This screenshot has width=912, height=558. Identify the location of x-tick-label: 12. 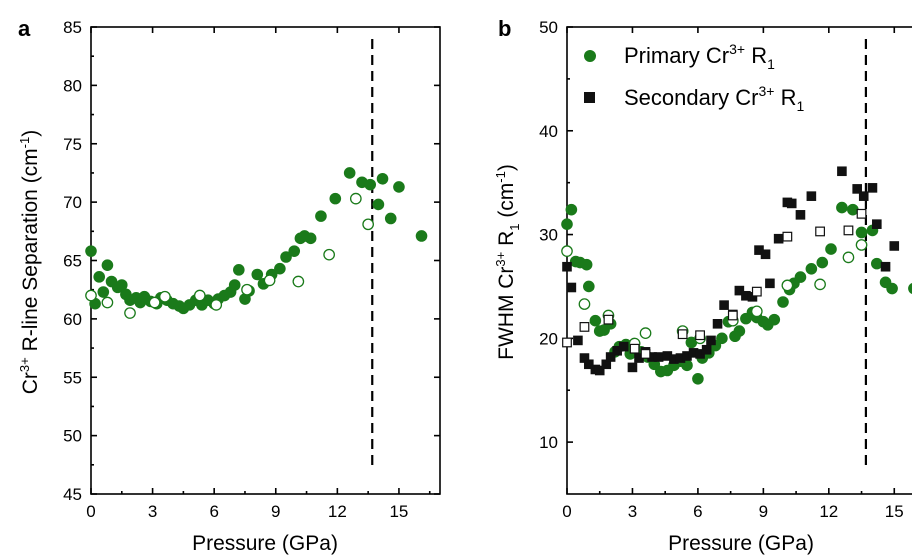
(828, 511).